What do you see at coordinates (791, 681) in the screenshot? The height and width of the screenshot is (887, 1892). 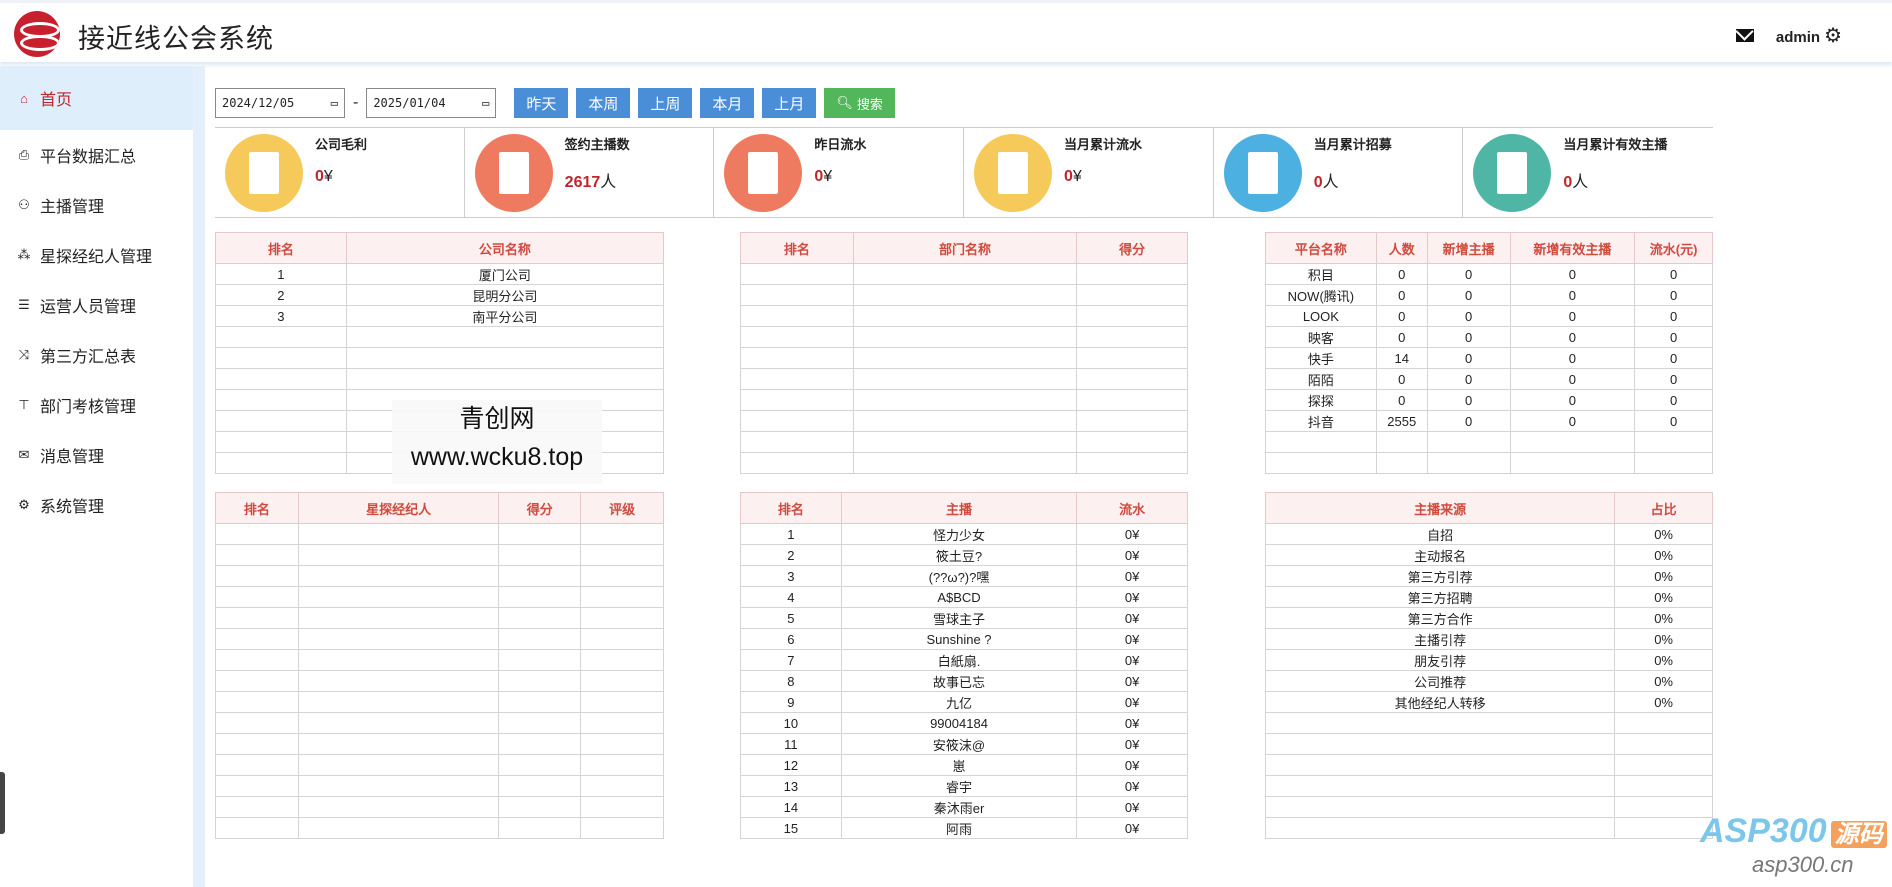 I see `table-cell: 8` at bounding box center [791, 681].